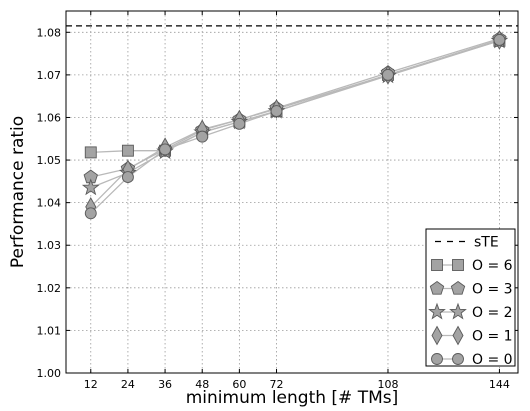 This screenshot has width=530, height=411. I want to click on x-tick-label: 48, so click(202, 384).